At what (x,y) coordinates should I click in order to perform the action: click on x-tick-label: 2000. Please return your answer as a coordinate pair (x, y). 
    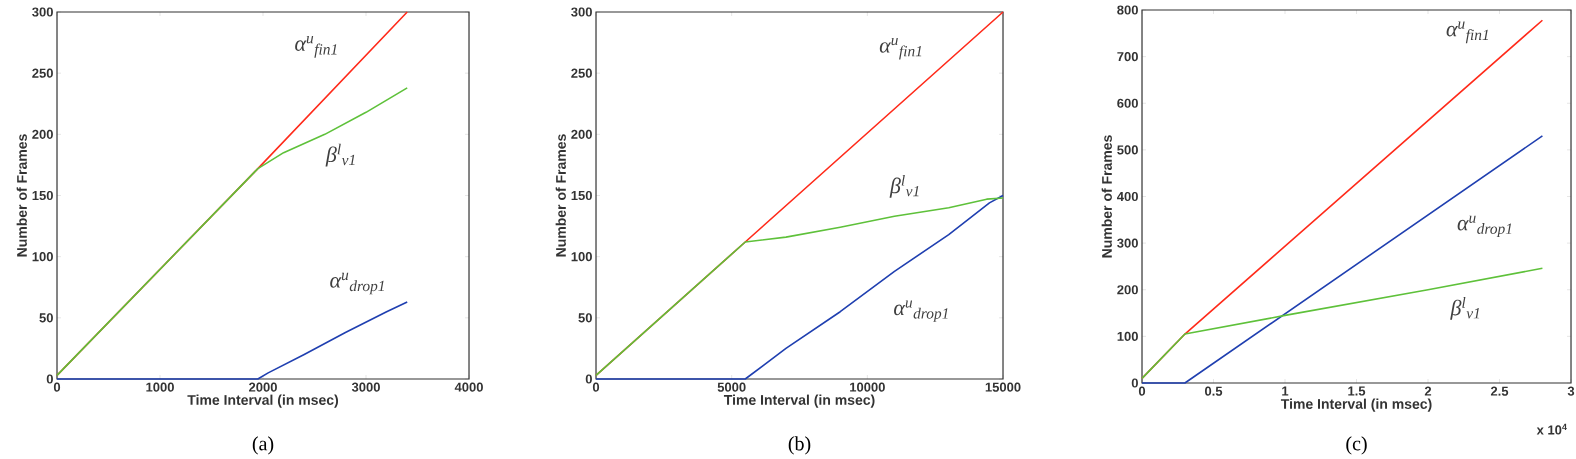
    Looking at the image, I should click on (263, 387).